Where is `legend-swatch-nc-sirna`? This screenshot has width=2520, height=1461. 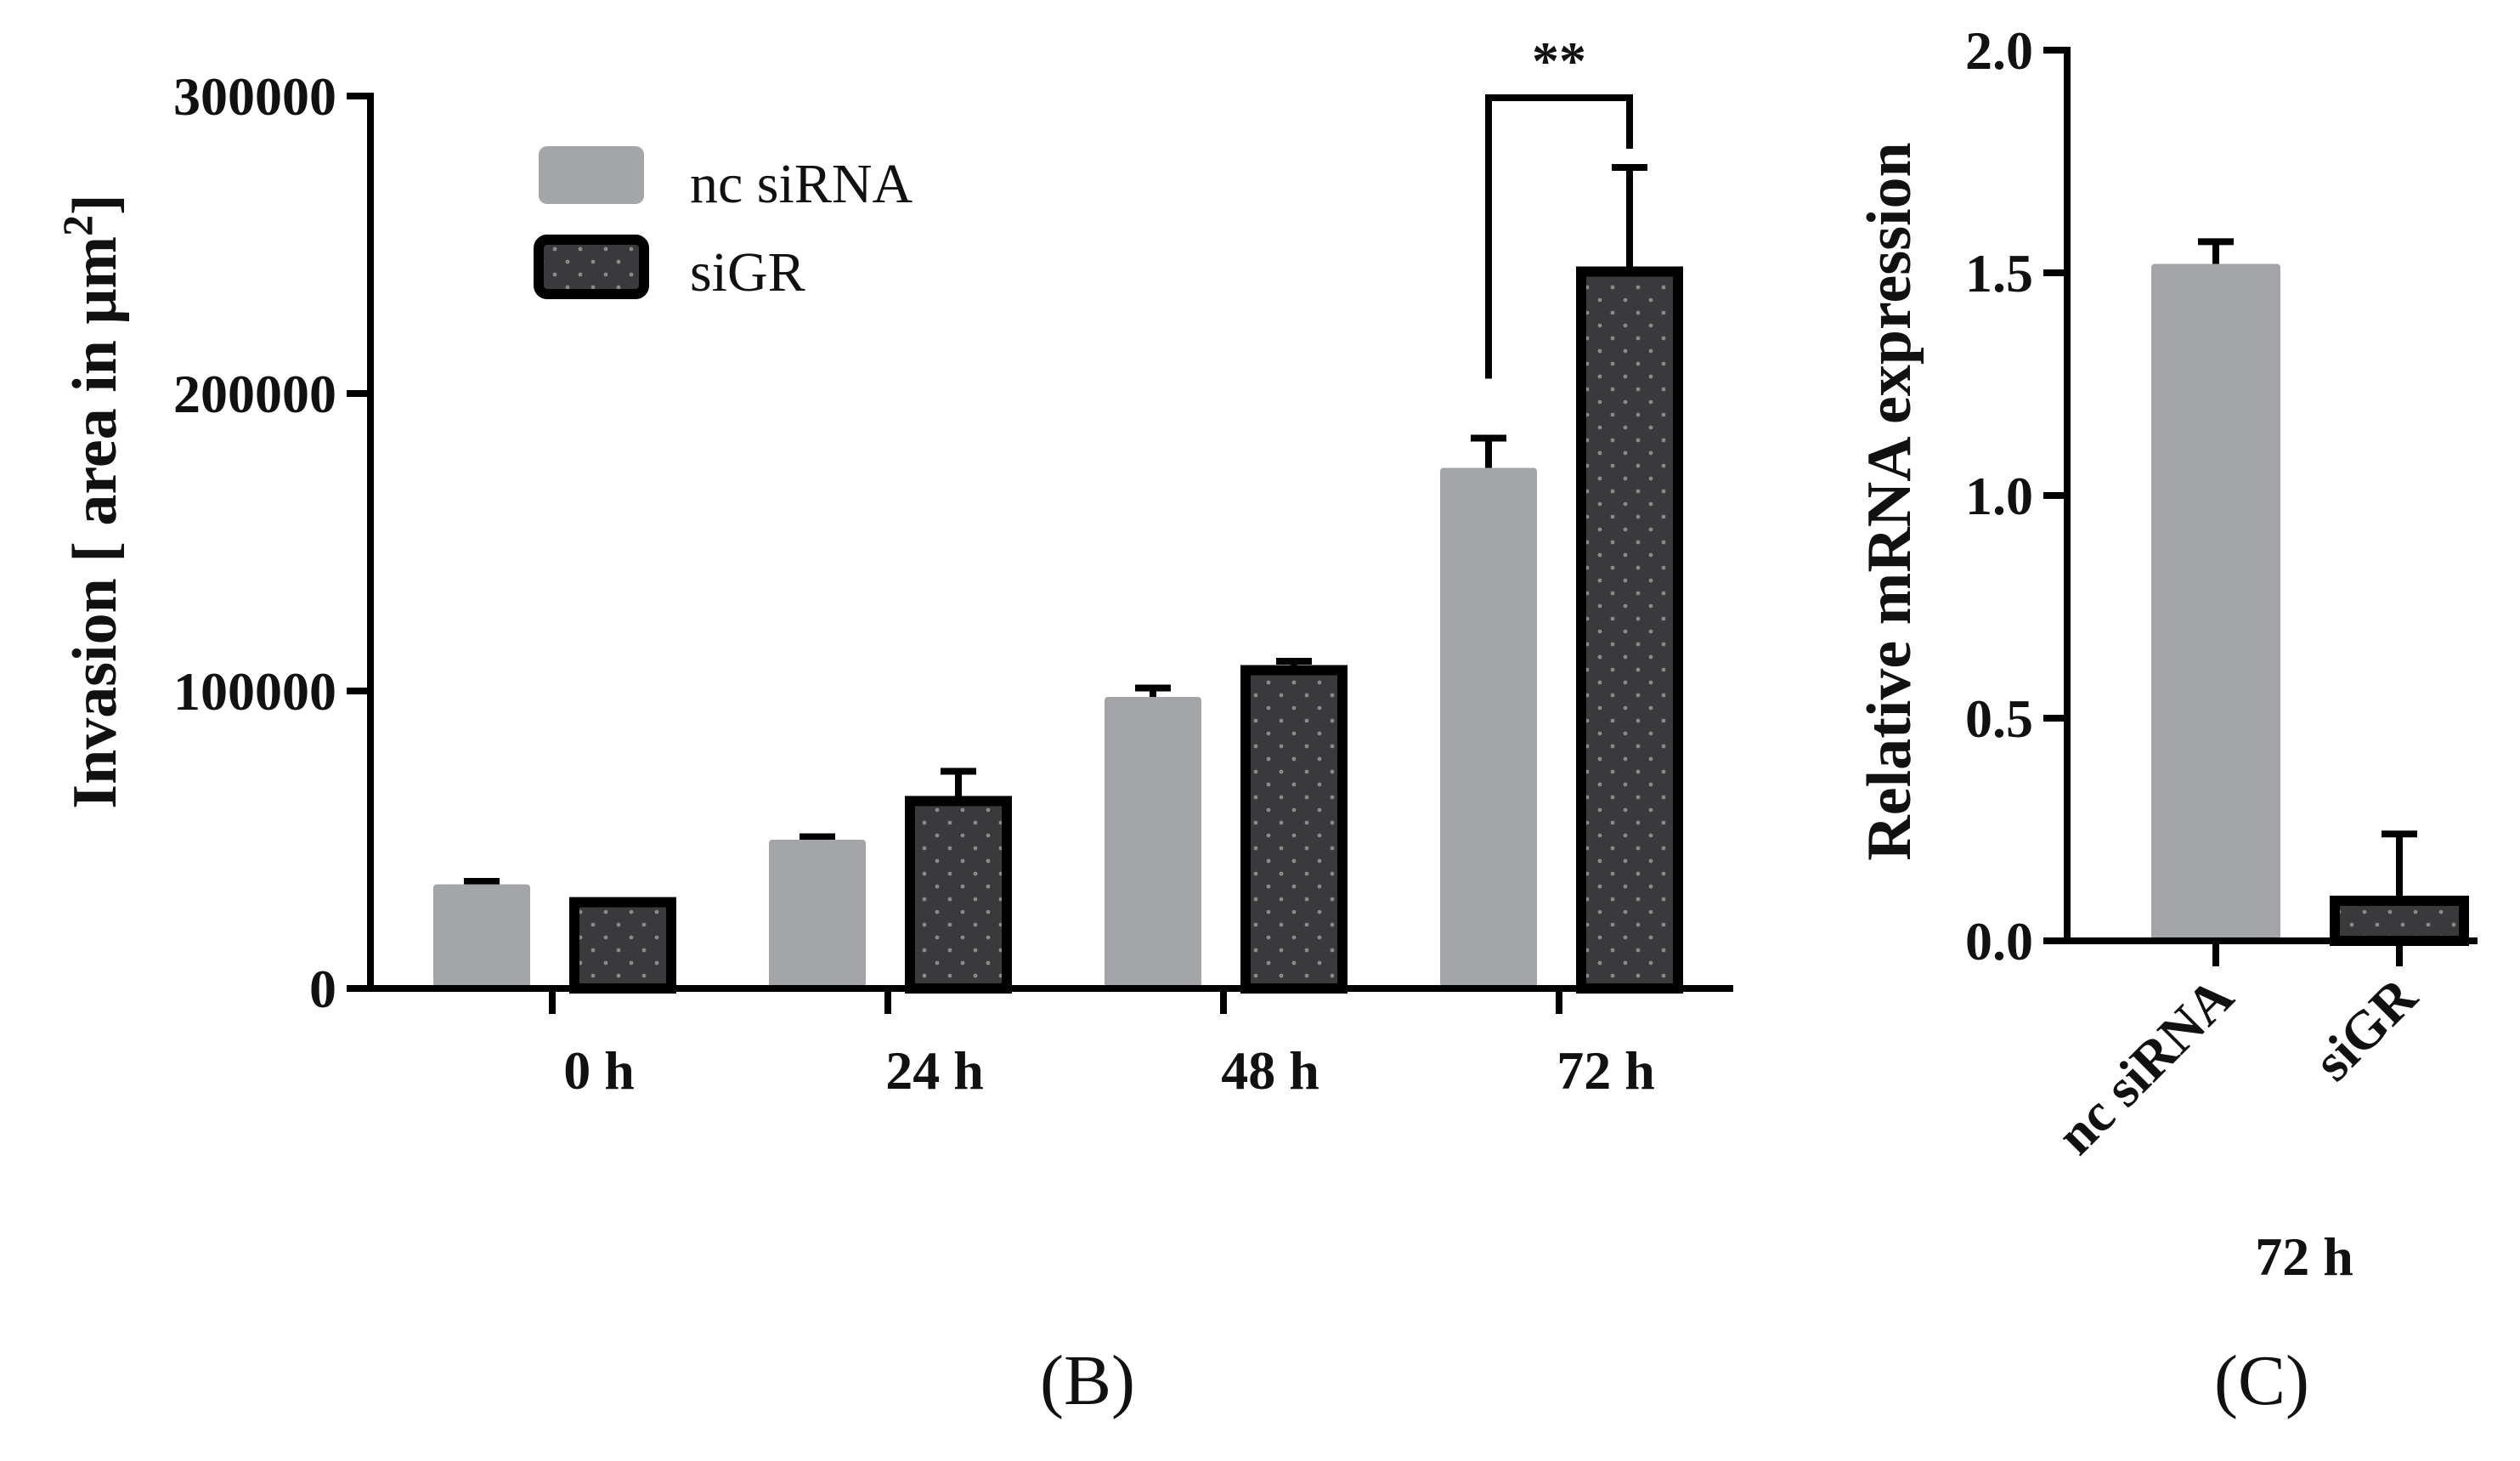 legend-swatch-nc-sirna is located at coordinates (591, 175).